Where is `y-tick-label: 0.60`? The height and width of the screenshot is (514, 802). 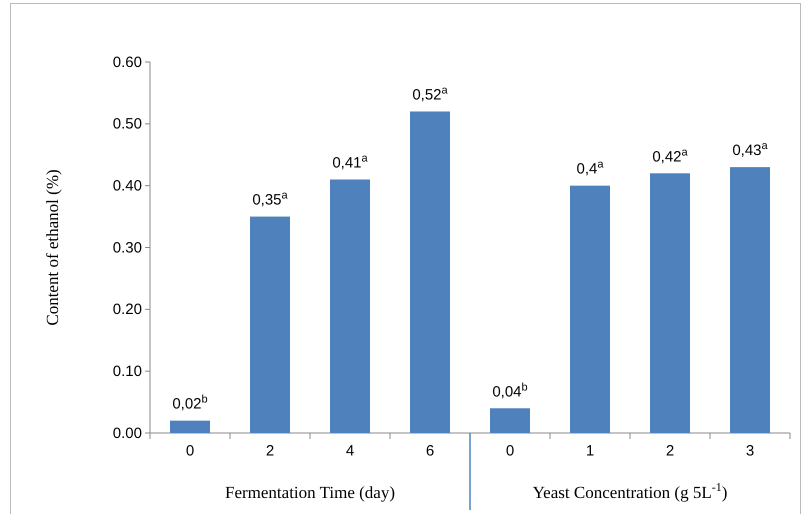 y-tick-label: 0.60 is located at coordinates (127, 62).